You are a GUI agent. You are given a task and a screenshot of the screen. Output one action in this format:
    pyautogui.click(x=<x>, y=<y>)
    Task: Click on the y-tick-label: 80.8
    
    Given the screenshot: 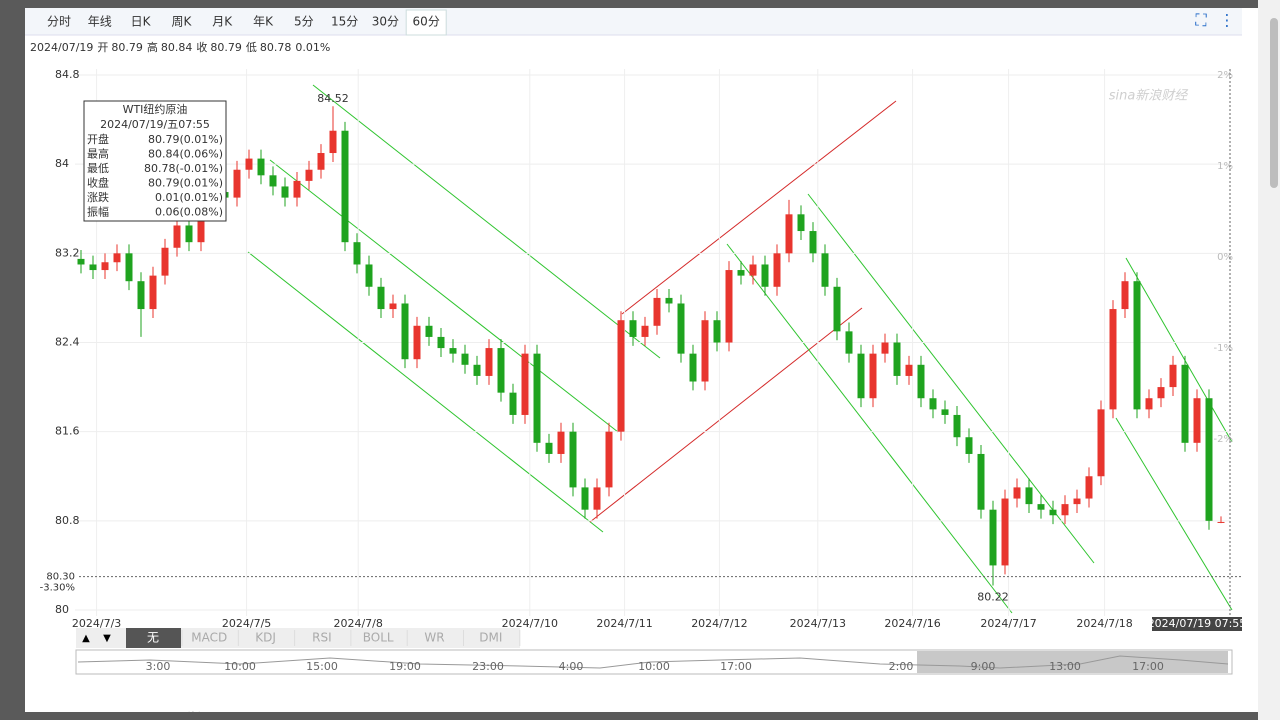 What is the action you would take?
    pyautogui.click(x=67, y=520)
    